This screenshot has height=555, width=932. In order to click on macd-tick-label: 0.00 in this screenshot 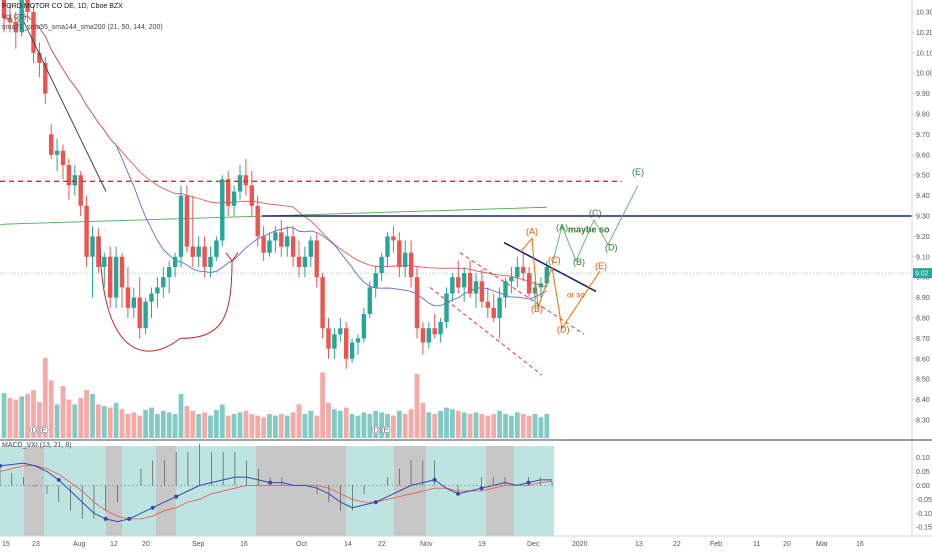, I will do `click(923, 486)`.